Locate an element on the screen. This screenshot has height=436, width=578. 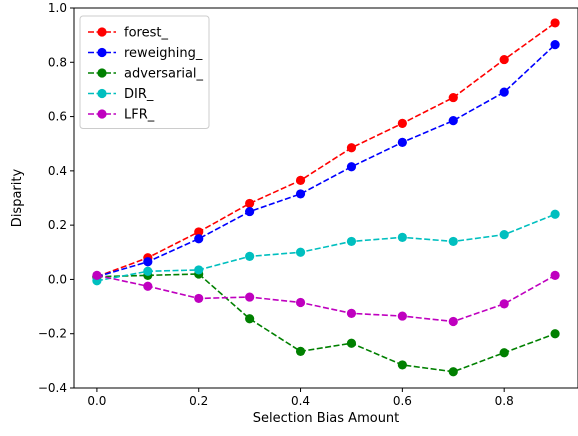
legend-box is located at coordinates (144, 72).